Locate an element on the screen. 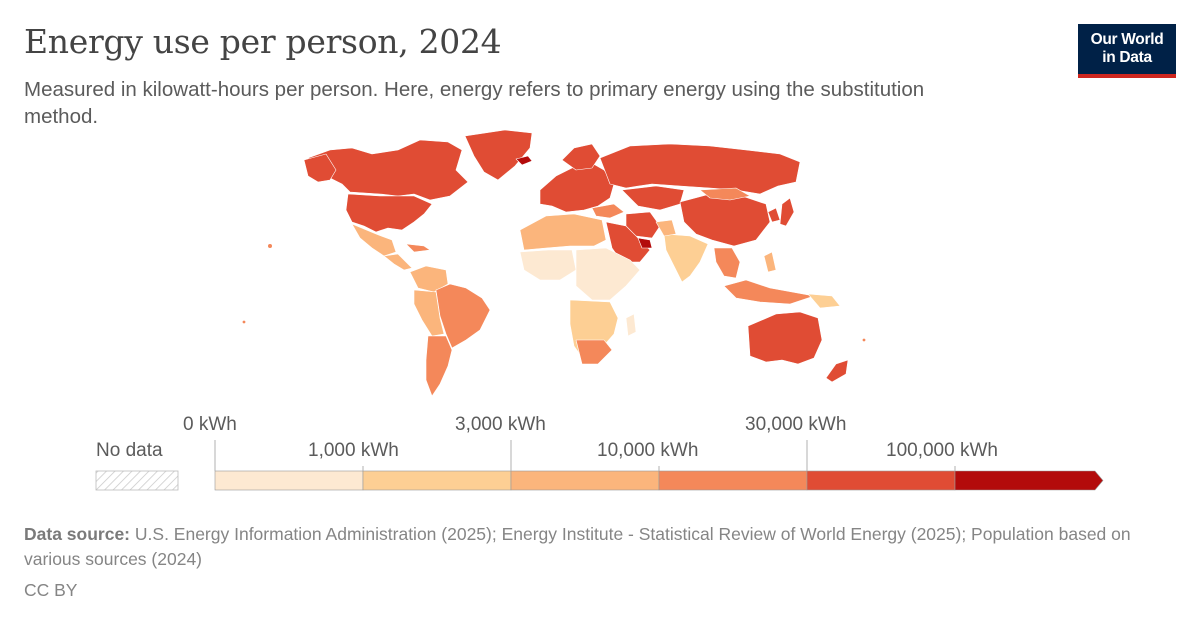 The image size is (1200, 627). region-arabia is located at coordinates (628, 242).